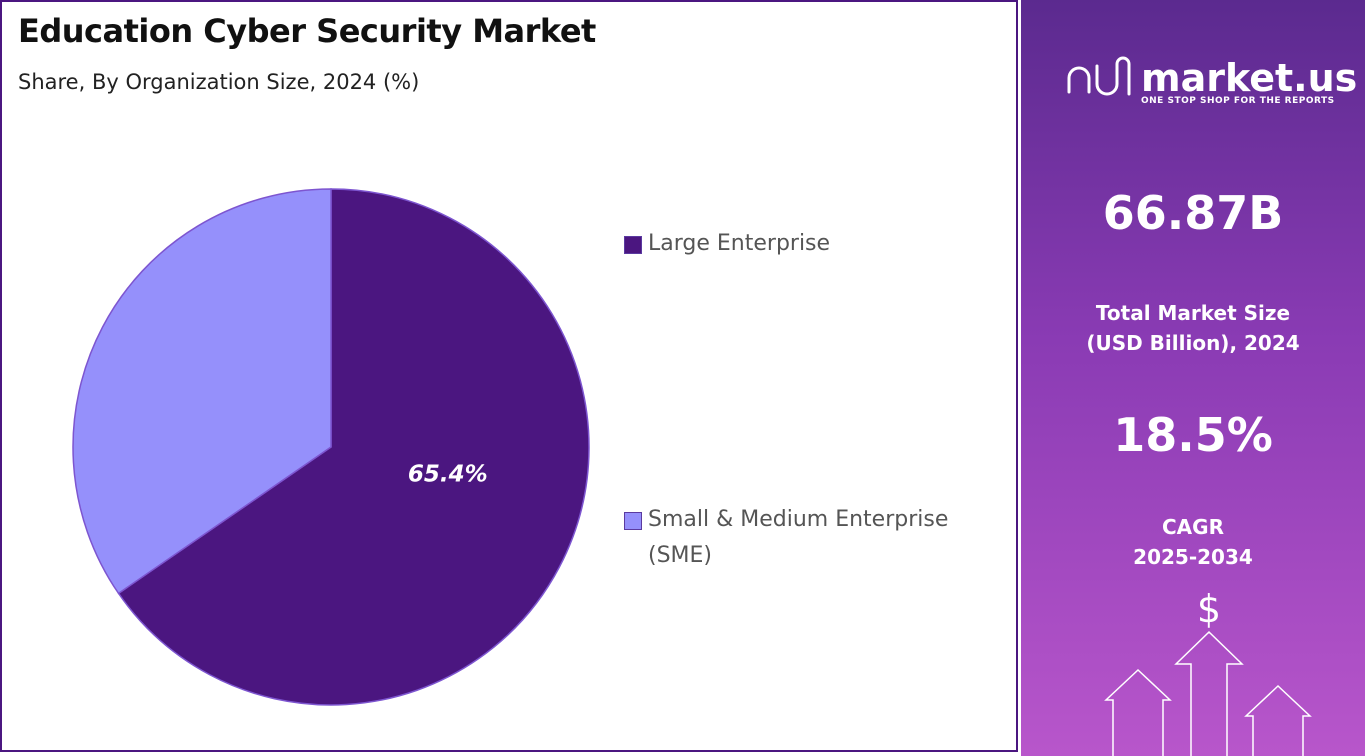 The width and height of the screenshot is (1365, 756). I want to click on label-line: CAGR, so click(1193, 527).